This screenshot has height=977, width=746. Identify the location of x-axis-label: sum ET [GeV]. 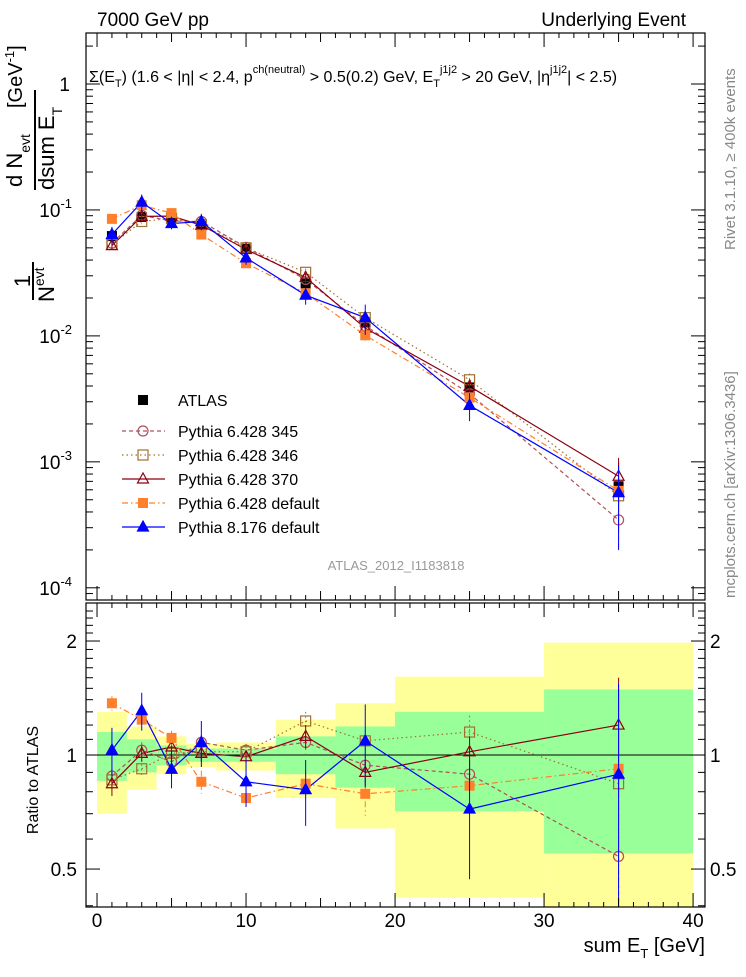
(644, 948).